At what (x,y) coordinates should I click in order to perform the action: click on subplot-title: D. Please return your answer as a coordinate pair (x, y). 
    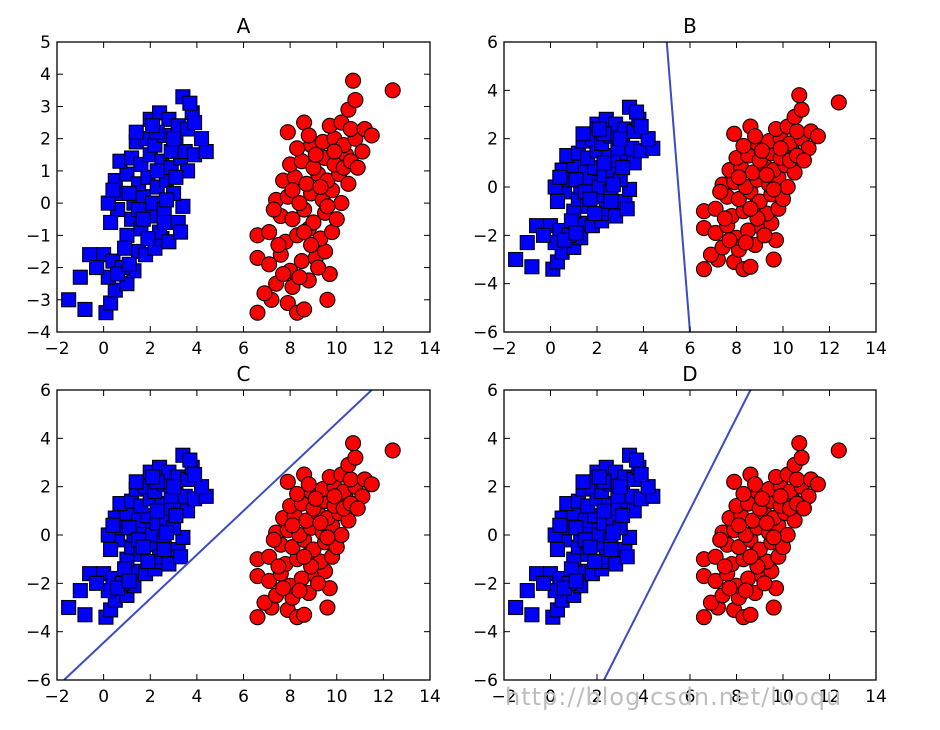
    Looking at the image, I should click on (689, 374).